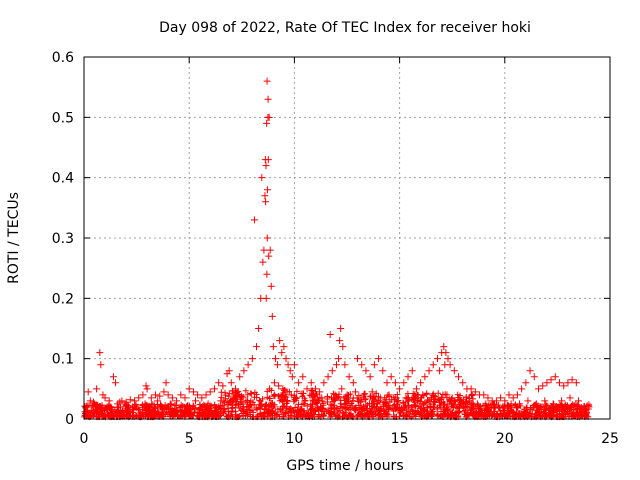  What do you see at coordinates (505, 439) in the screenshot?
I see `x-tick-label: 20` at bounding box center [505, 439].